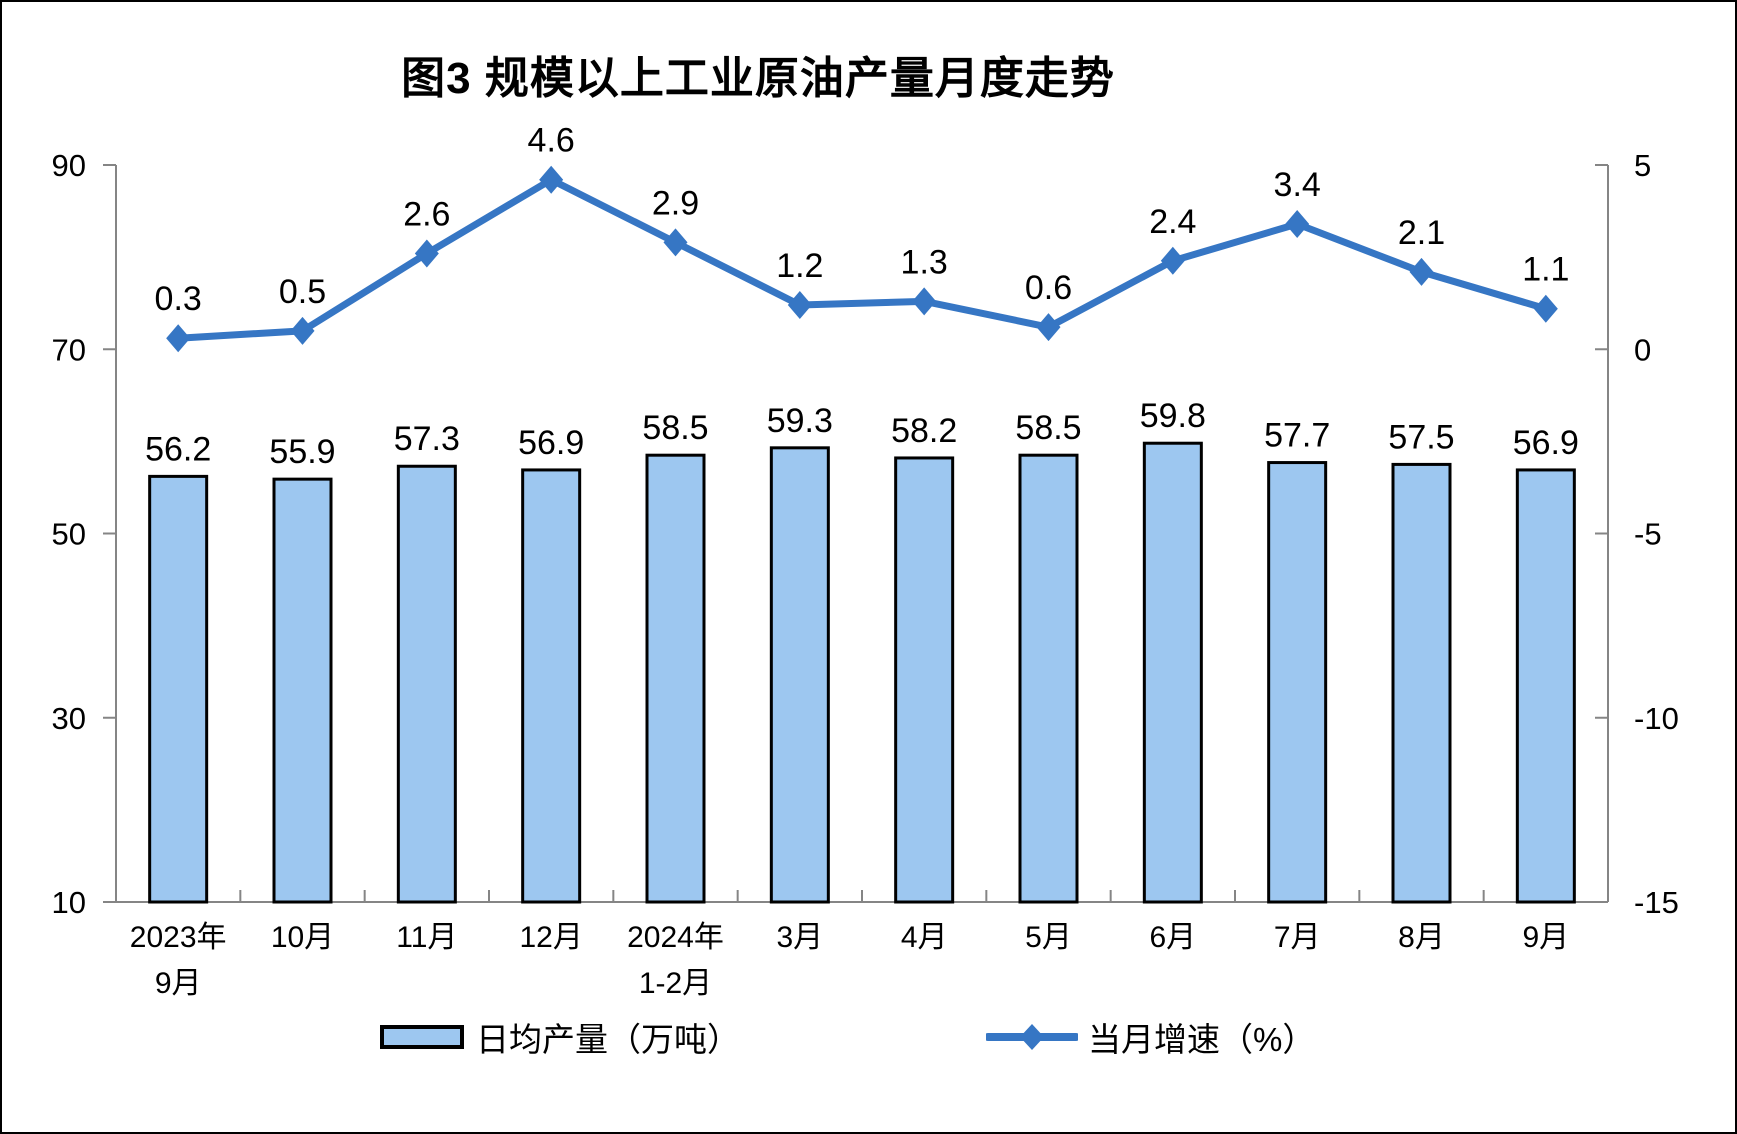  I want to click on bar-data-label: 56.2, so click(178, 449).